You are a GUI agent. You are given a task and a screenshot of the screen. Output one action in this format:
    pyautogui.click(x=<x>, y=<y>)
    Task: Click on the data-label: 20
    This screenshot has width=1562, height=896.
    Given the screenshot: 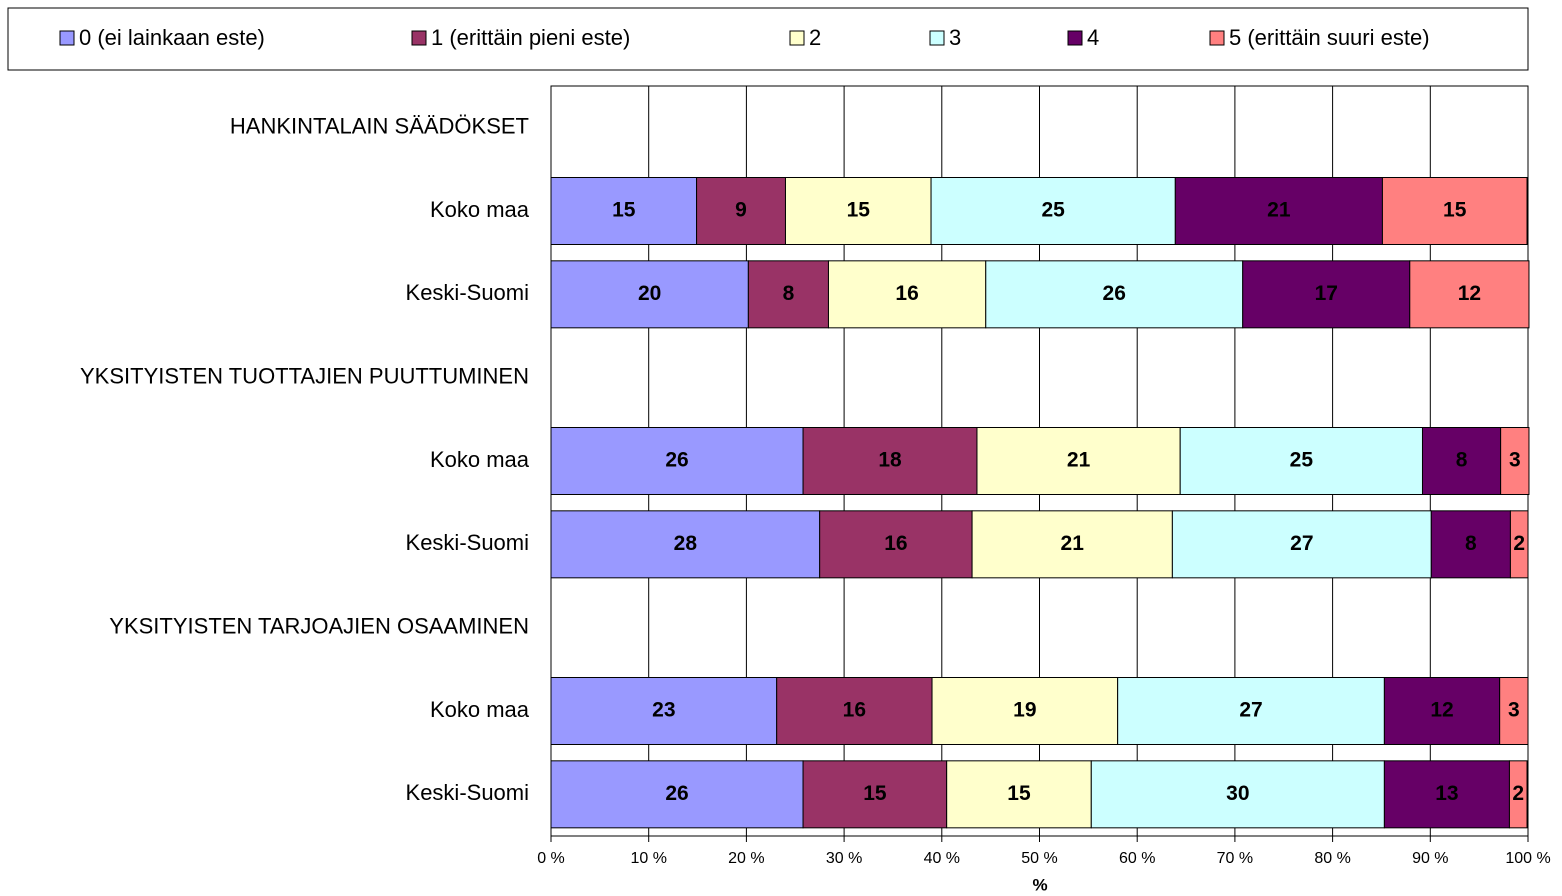 What is the action you would take?
    pyautogui.click(x=649, y=293)
    